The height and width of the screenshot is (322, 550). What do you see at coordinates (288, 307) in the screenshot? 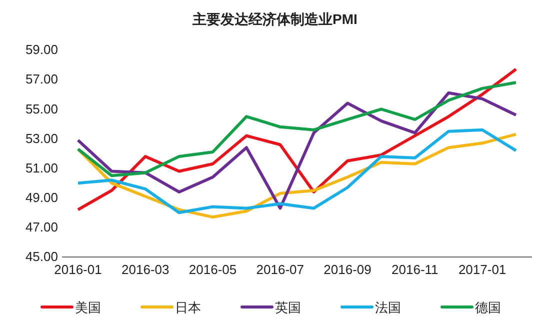
I see `legend-label: 英国` at bounding box center [288, 307].